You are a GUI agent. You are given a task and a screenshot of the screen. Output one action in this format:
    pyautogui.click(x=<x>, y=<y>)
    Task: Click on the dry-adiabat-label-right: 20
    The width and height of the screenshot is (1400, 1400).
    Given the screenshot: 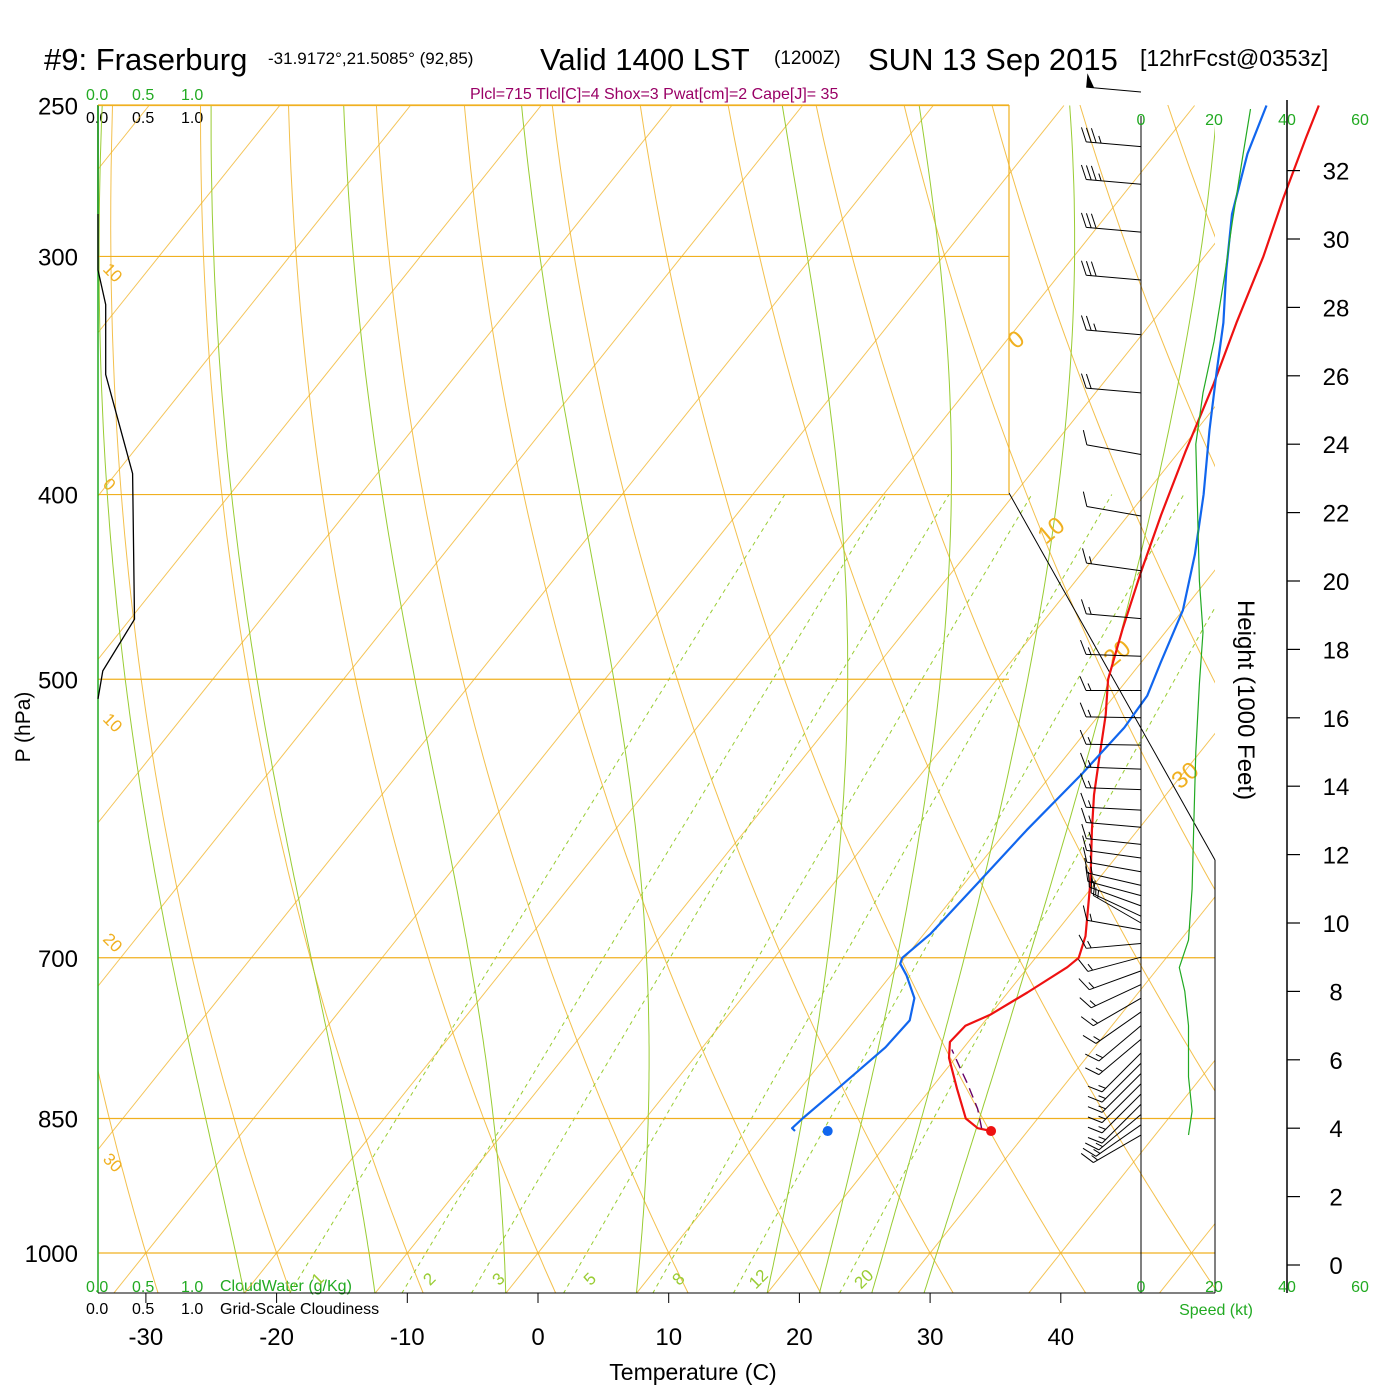 What is the action you would take?
    pyautogui.click(x=1118, y=654)
    